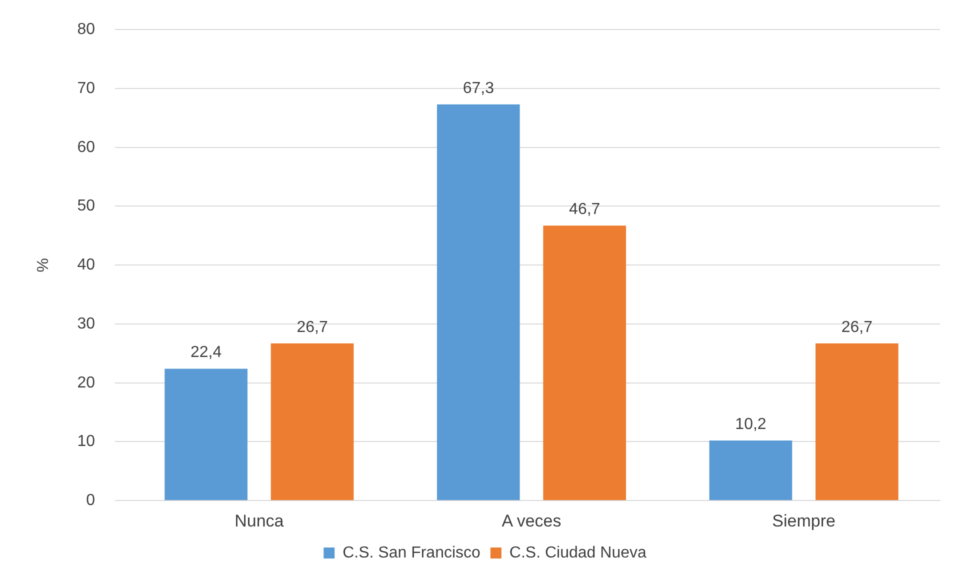  Describe the element at coordinates (86, 29) in the screenshot. I see `y-tick-label: 80` at that location.